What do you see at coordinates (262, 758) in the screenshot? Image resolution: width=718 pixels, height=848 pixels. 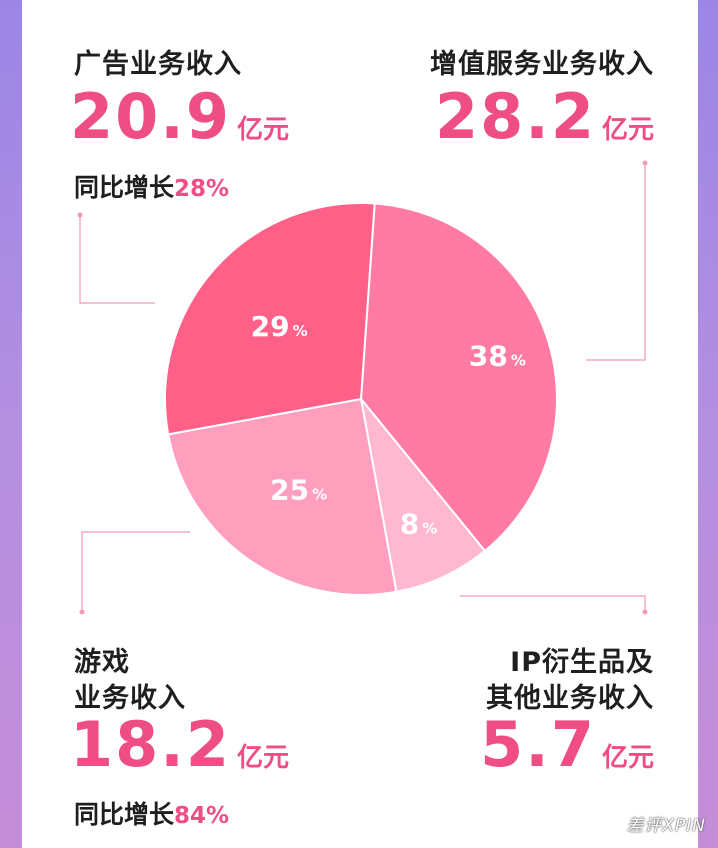 I see `game-amount-unit: 亿元` at bounding box center [262, 758].